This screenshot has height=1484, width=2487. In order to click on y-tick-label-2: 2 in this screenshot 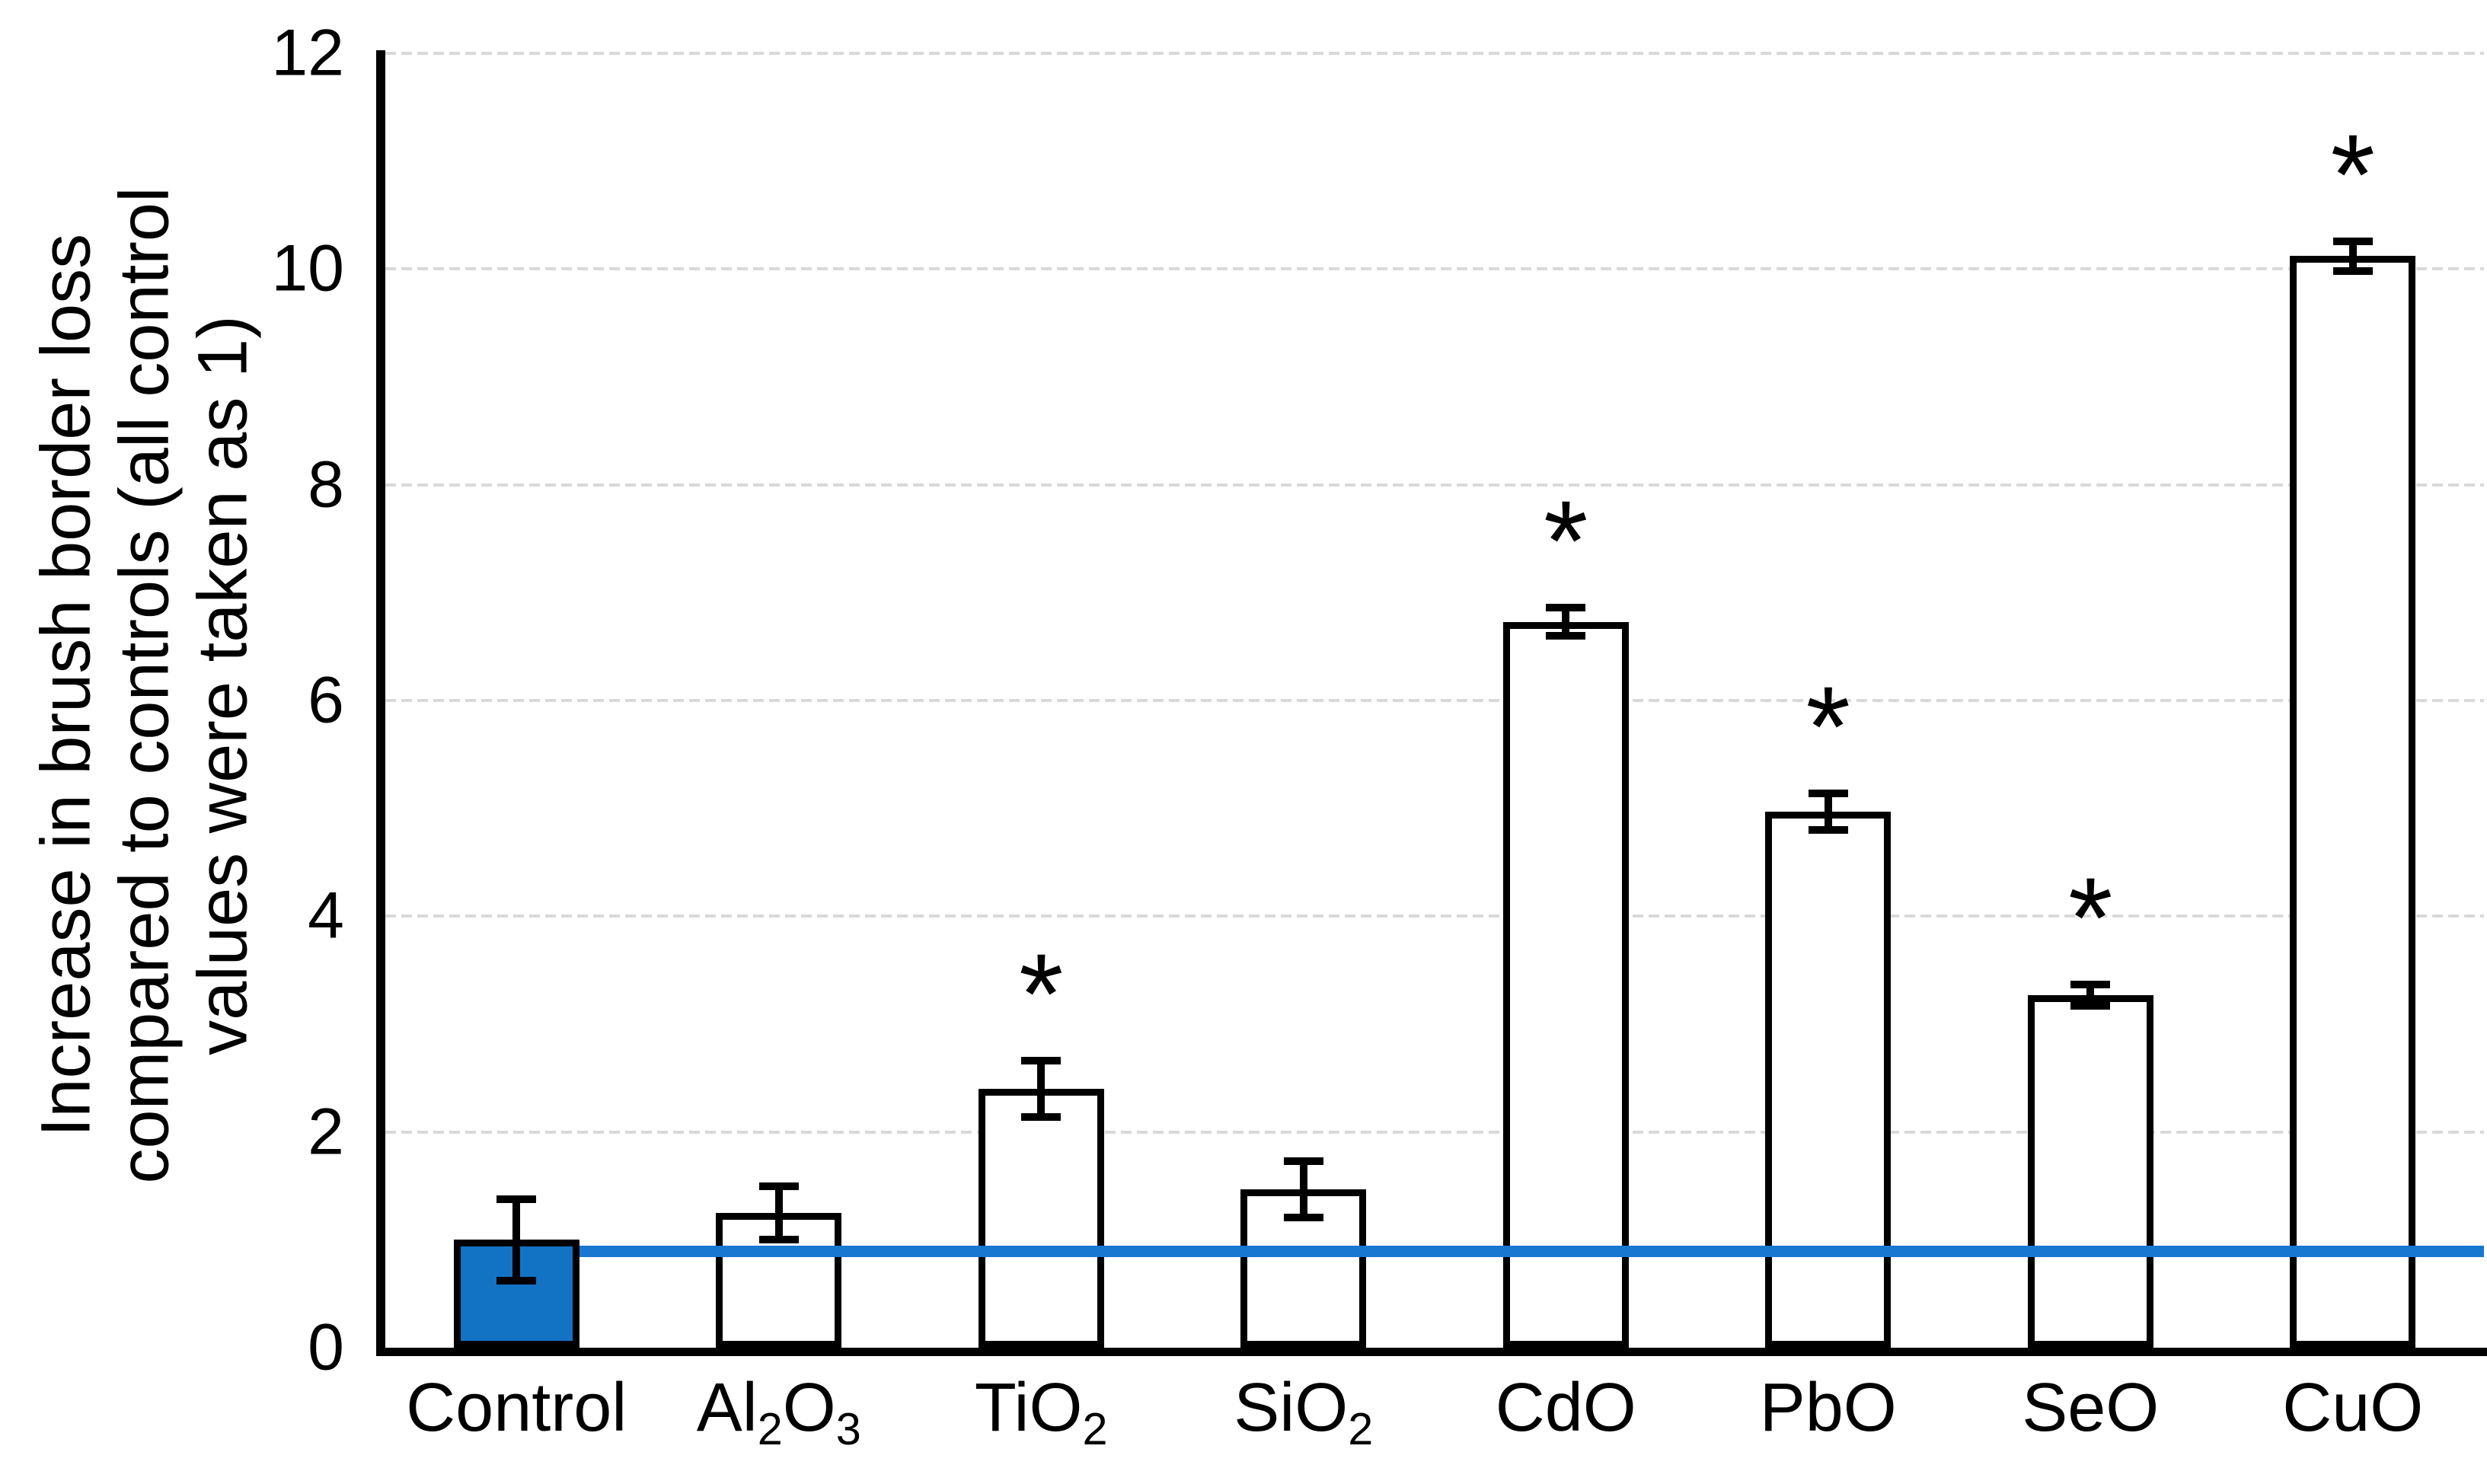, I will do `click(326, 1132)`.